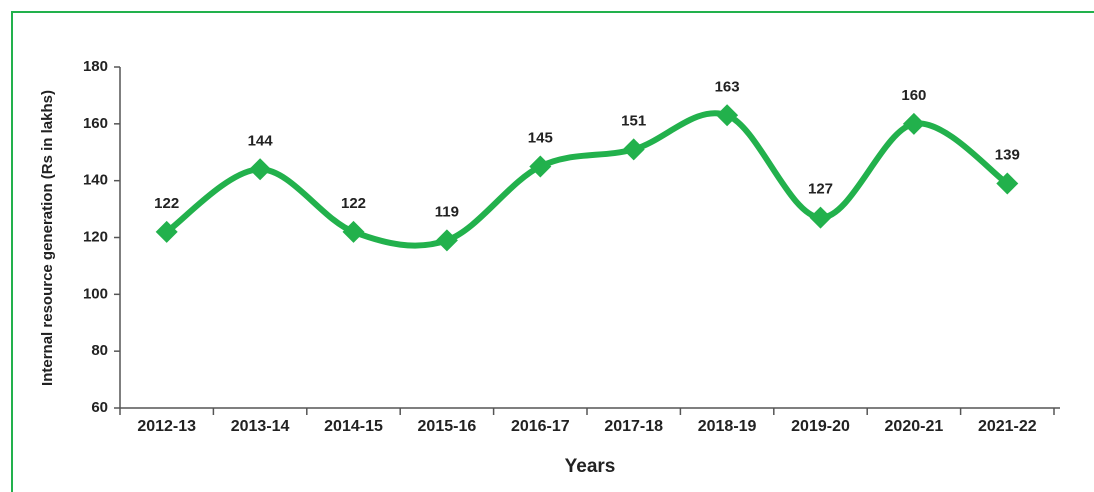 This screenshot has height=492, width=1094. What do you see at coordinates (540, 426) in the screenshot?
I see `x-tick-label: 2016-17` at bounding box center [540, 426].